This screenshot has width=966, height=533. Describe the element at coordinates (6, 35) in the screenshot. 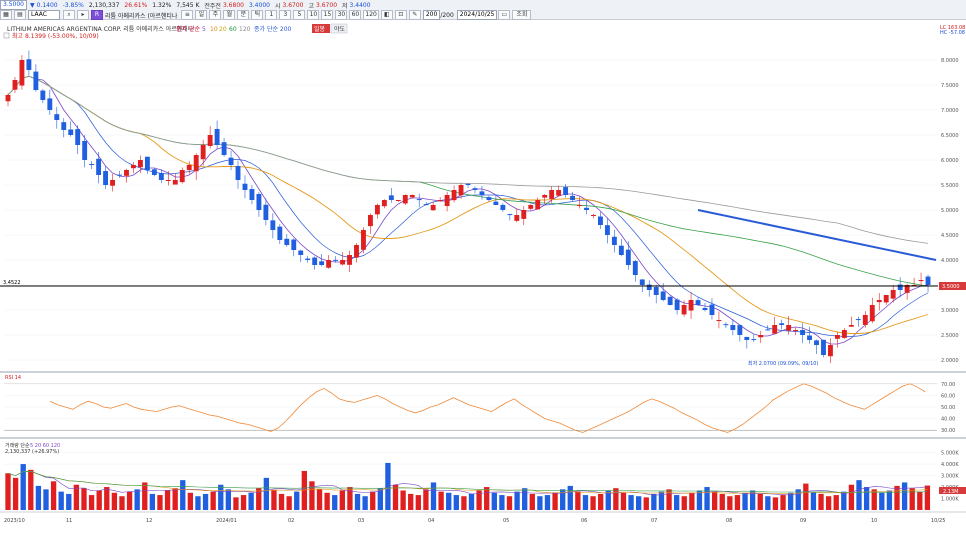

I see `collapse-icon` at that location.